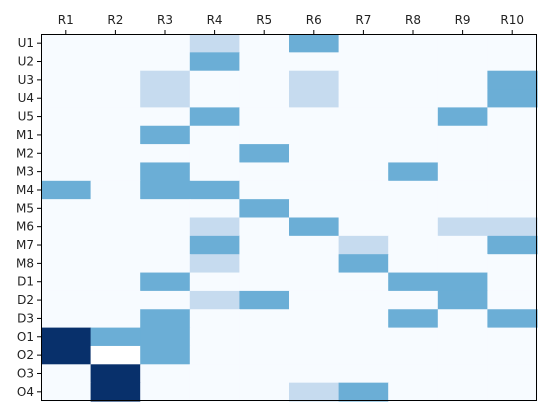 Image resolution: width=547 pixels, height=412 pixels. Describe the element at coordinates (165, 319) in the screenshot. I see `heatmap-cell-d3-r3` at that location.